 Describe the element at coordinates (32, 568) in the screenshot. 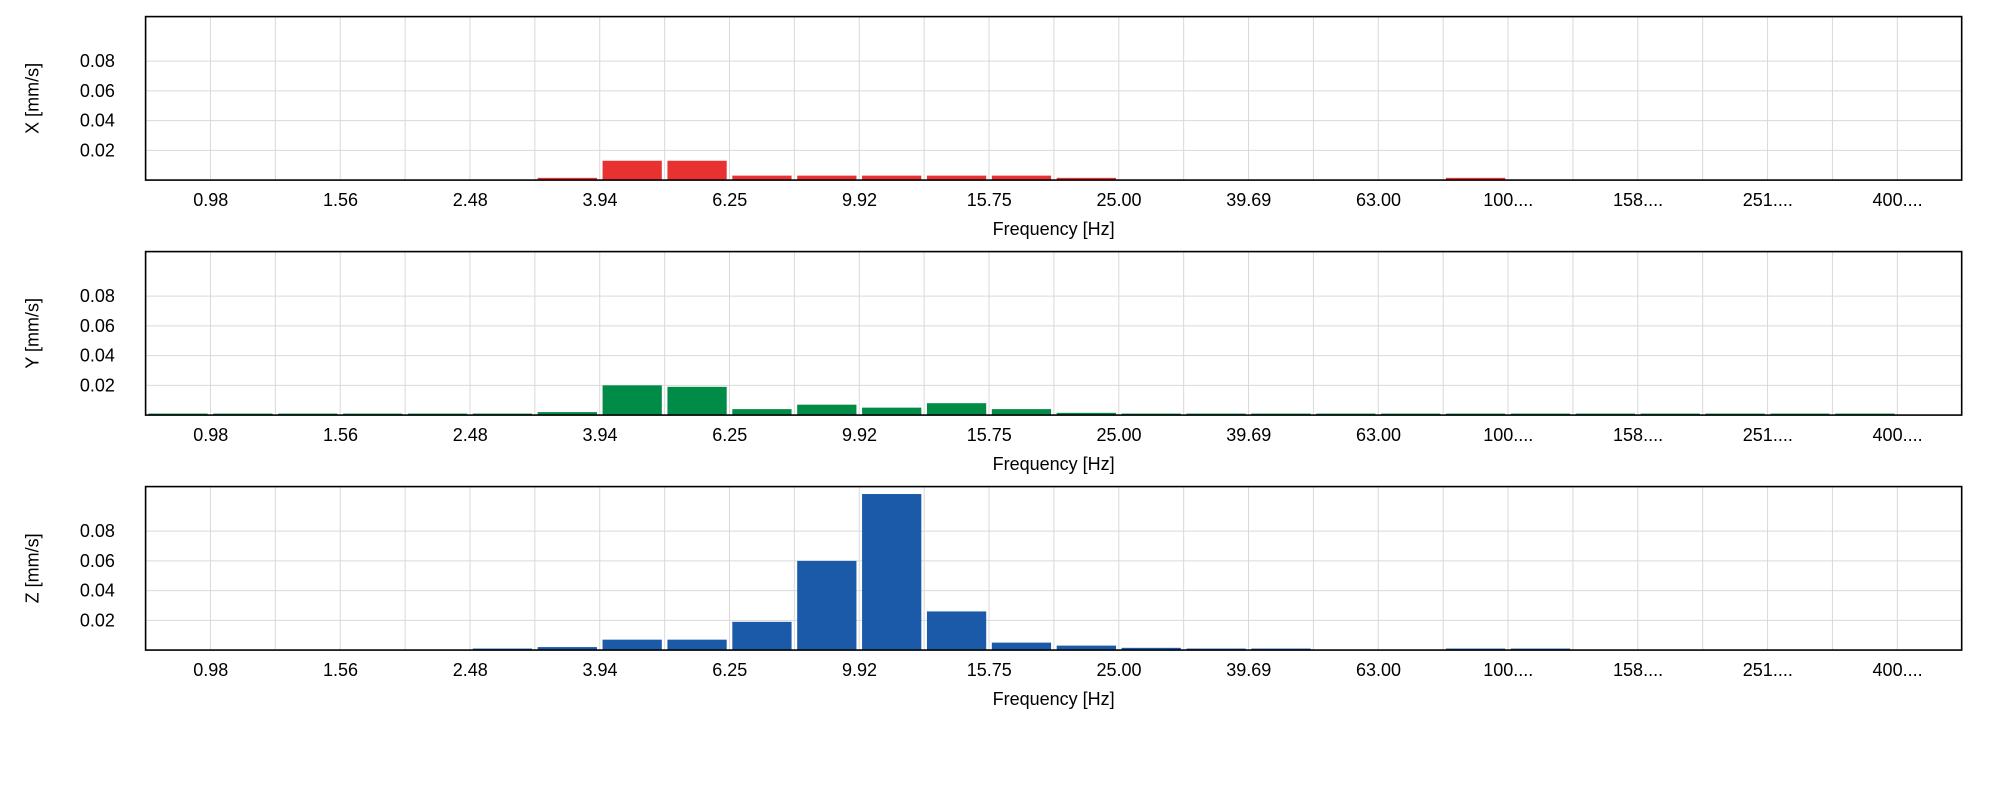

I see `y-axis-title: Z [mm/s]` at that location.